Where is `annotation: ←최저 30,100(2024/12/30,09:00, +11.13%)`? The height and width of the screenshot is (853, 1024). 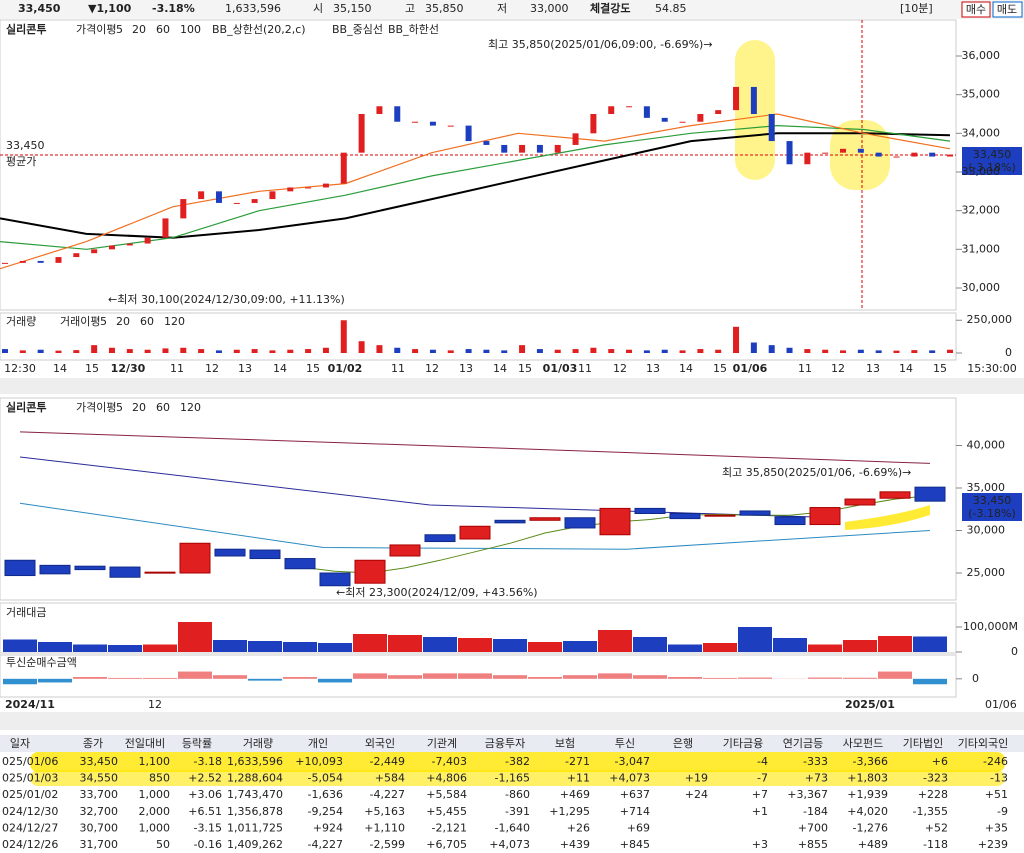
annotation: ←최저 30,100(2024/12/30,09:00, +11.13%) is located at coordinates (226, 299).